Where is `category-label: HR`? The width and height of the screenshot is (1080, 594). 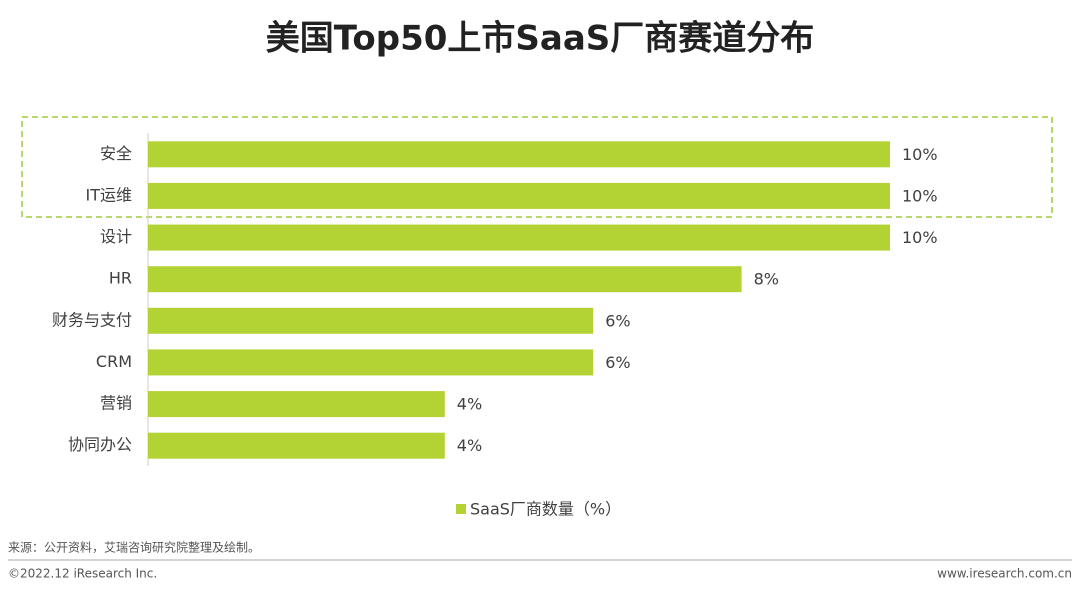 category-label: HR is located at coordinates (120, 278).